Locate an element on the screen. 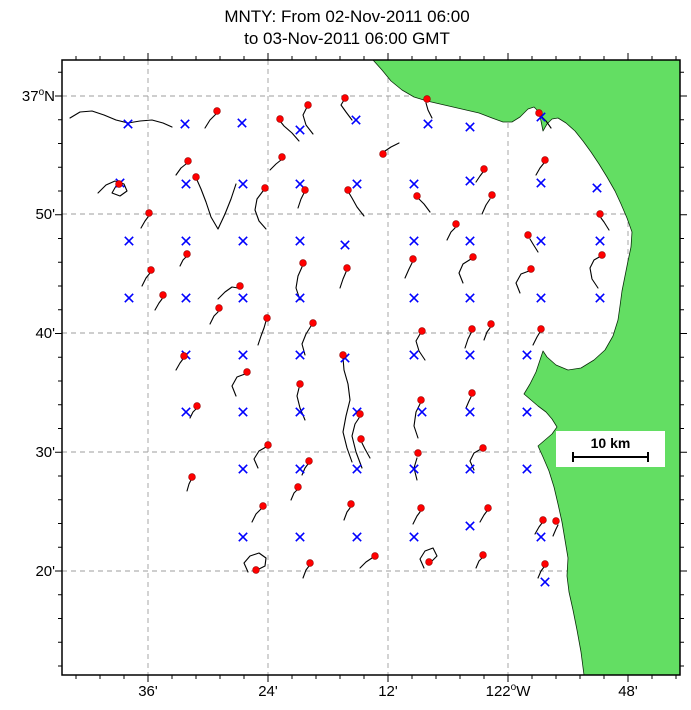 This screenshot has height=710, width=691. x-tick-label: 48' is located at coordinates (628, 691).